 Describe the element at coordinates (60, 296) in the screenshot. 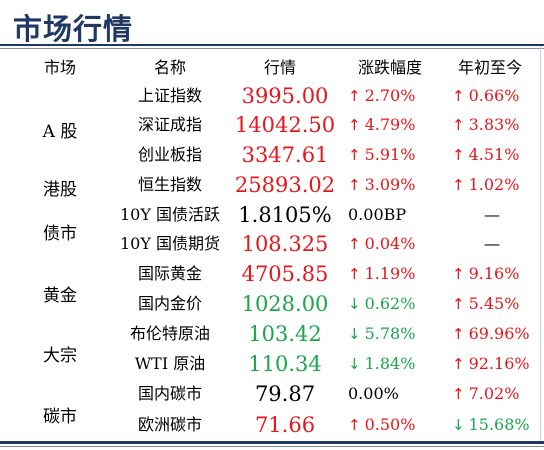

I see `group-gold: 黄金` at that location.